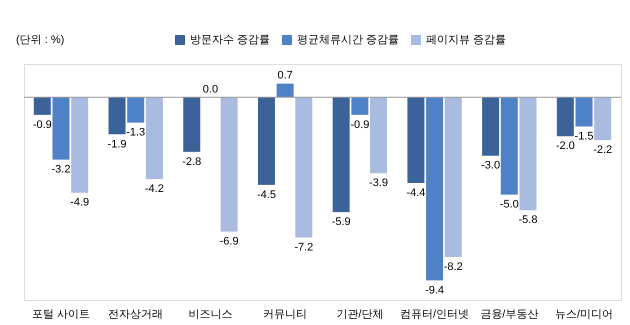  Describe the element at coordinates (490, 166) in the screenshot. I see `data-label: -3.0` at that location.